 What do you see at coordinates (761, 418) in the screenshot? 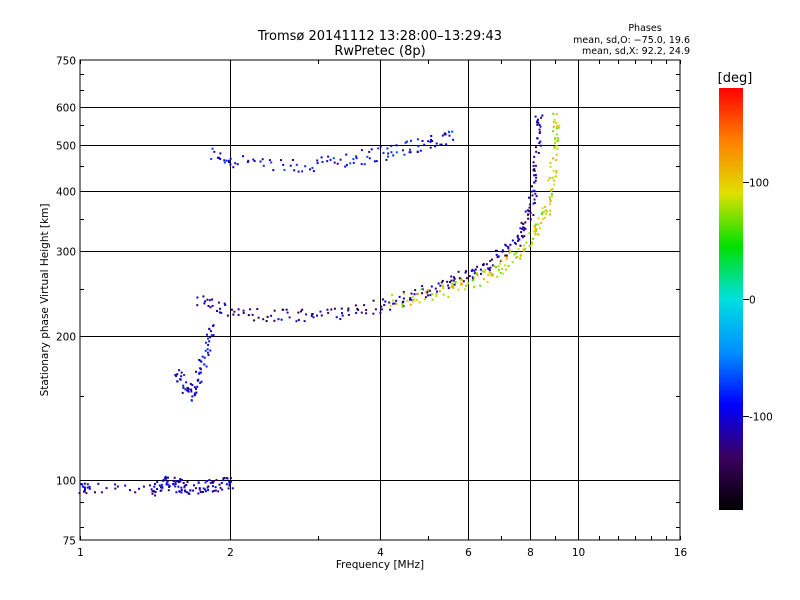
I see `colorbar-tick-label: -100` at bounding box center [761, 418].